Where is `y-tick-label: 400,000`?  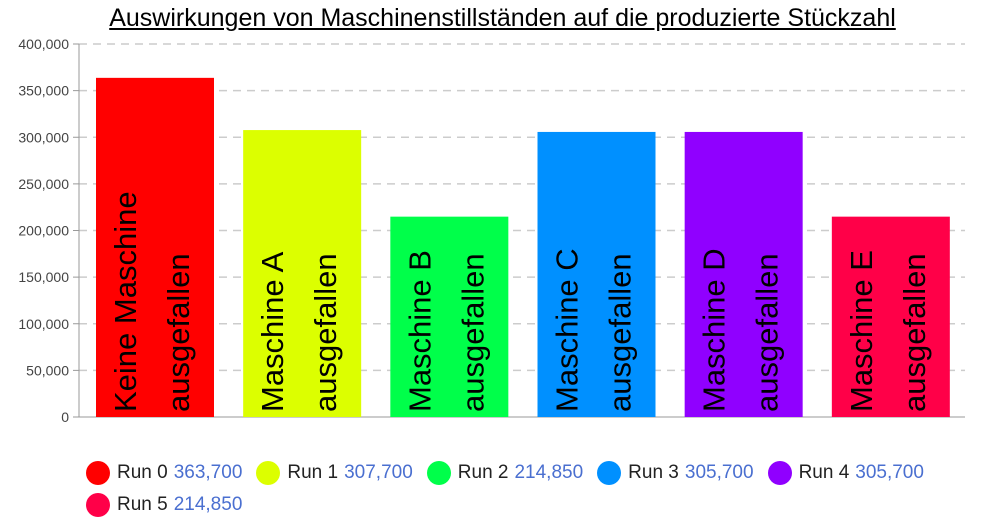 y-tick-label: 400,000 is located at coordinates (43, 44).